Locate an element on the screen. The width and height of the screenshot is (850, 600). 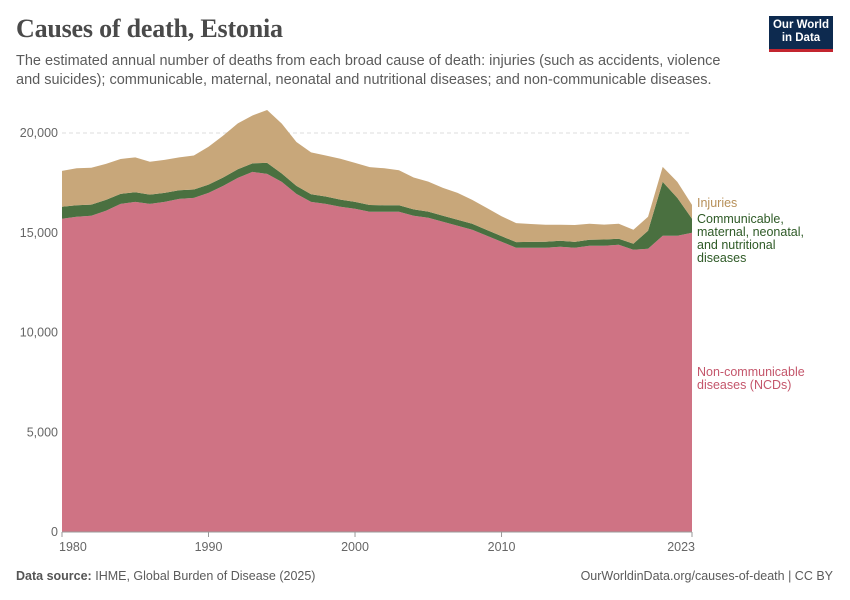
legend-label-series-2-line-0: Injuries is located at coordinates (717, 203).